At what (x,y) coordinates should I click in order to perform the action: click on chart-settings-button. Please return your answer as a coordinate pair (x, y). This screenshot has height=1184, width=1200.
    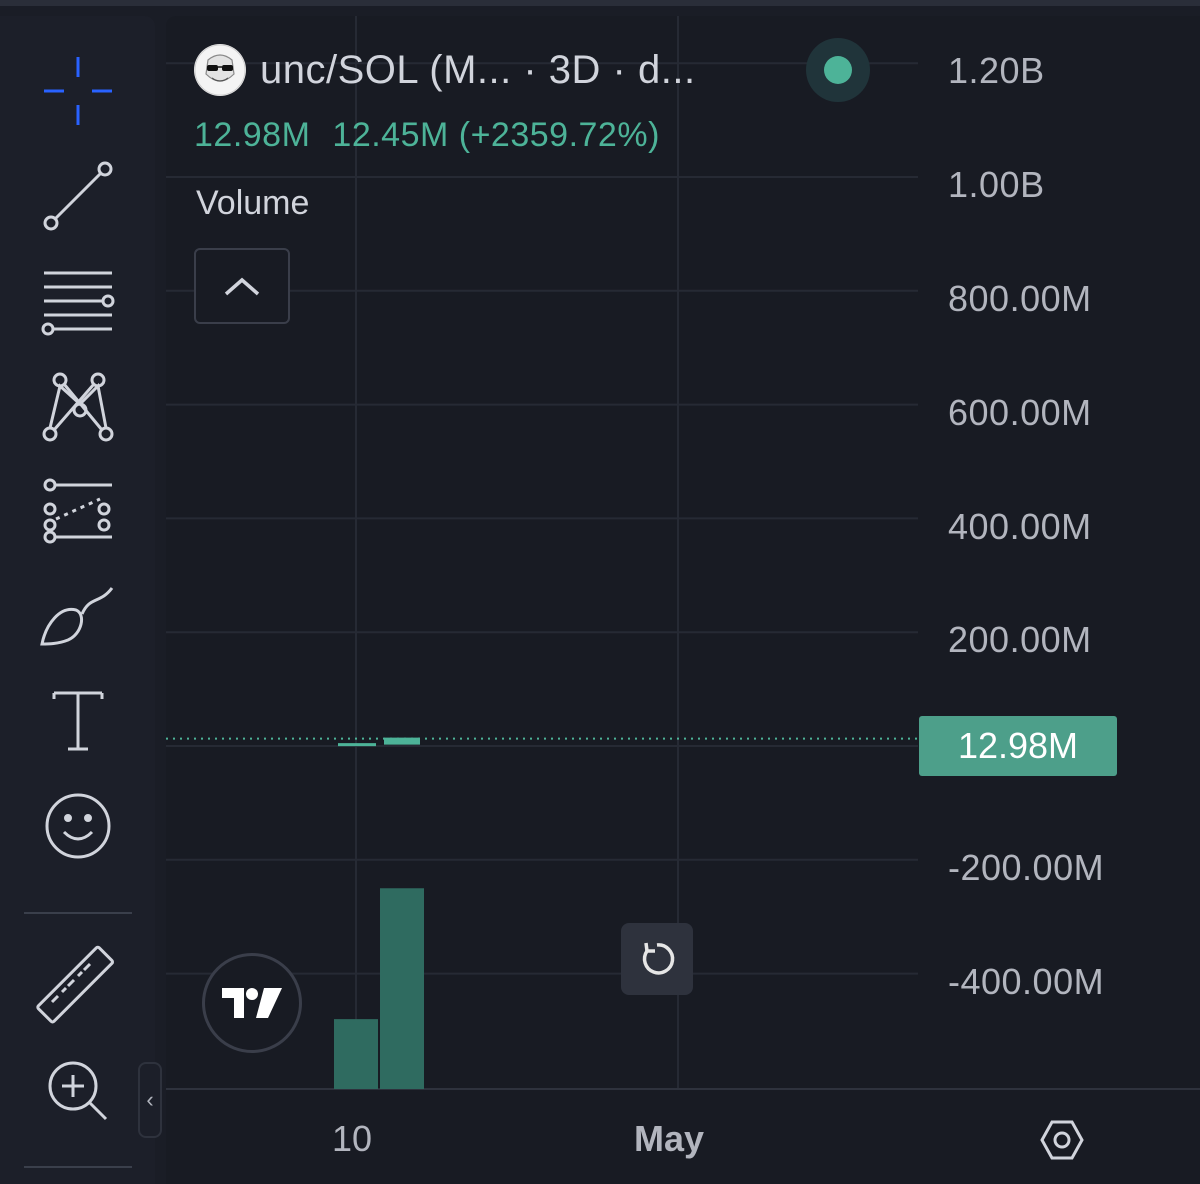
    Looking at the image, I should click on (1062, 1140).